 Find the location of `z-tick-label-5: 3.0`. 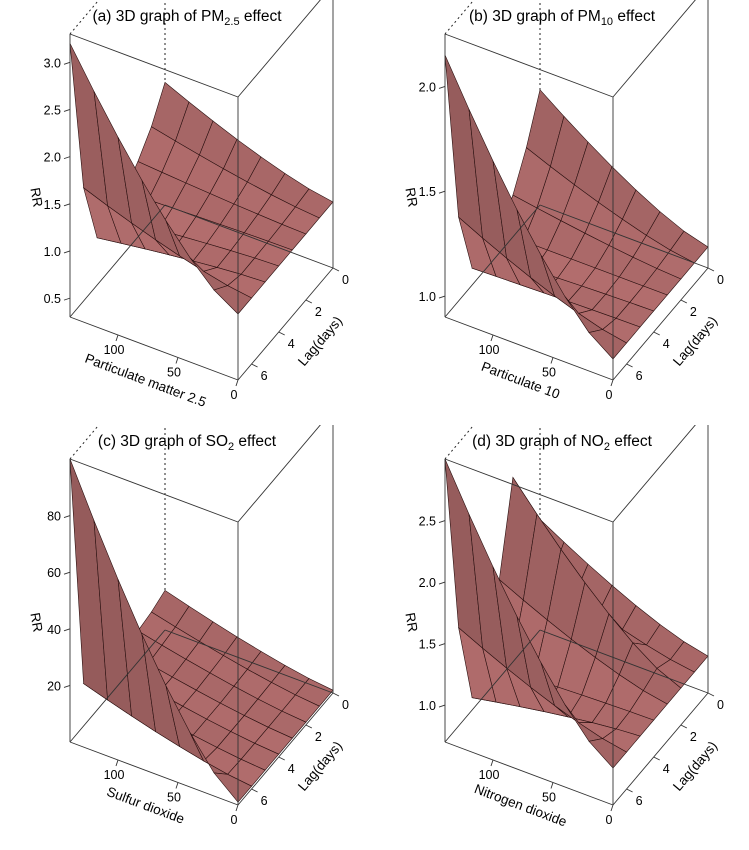

z-tick-label-5: 3.0 is located at coordinates (52, 63).